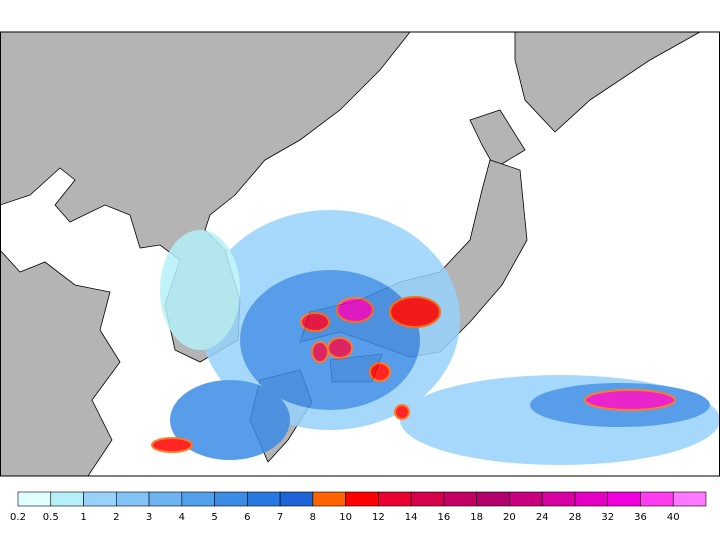 This screenshot has width=720, height=544. Describe the element at coordinates (83, 517) in the screenshot. I see `colorbar-label: 1` at that location.